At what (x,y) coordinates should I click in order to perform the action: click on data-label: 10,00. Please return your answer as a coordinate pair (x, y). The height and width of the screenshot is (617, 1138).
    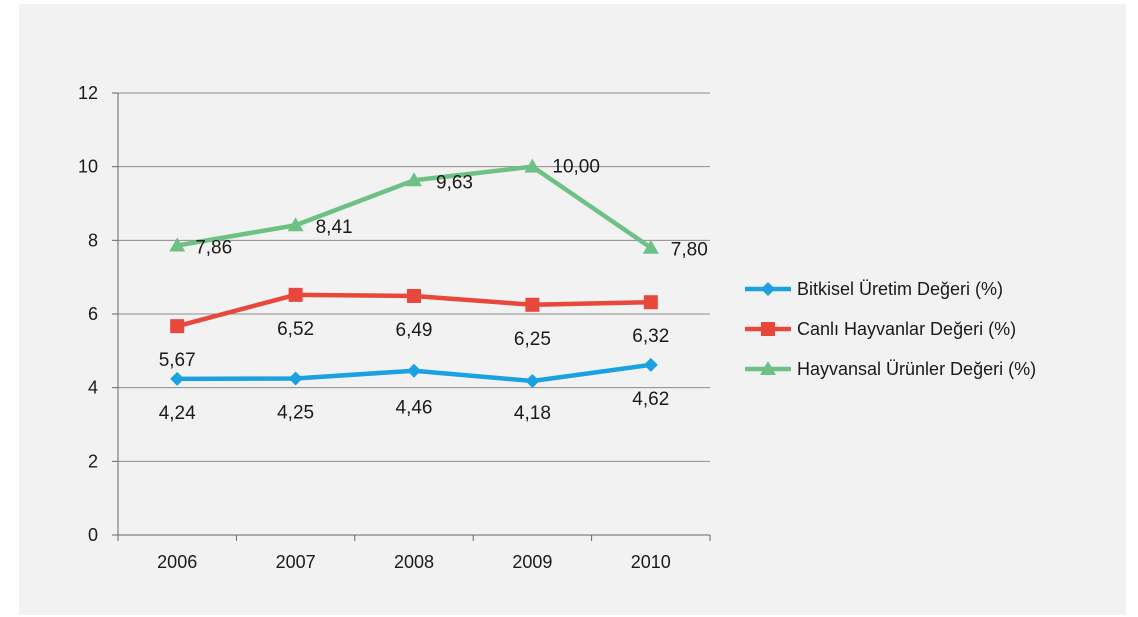
    Looking at the image, I should click on (576, 167).